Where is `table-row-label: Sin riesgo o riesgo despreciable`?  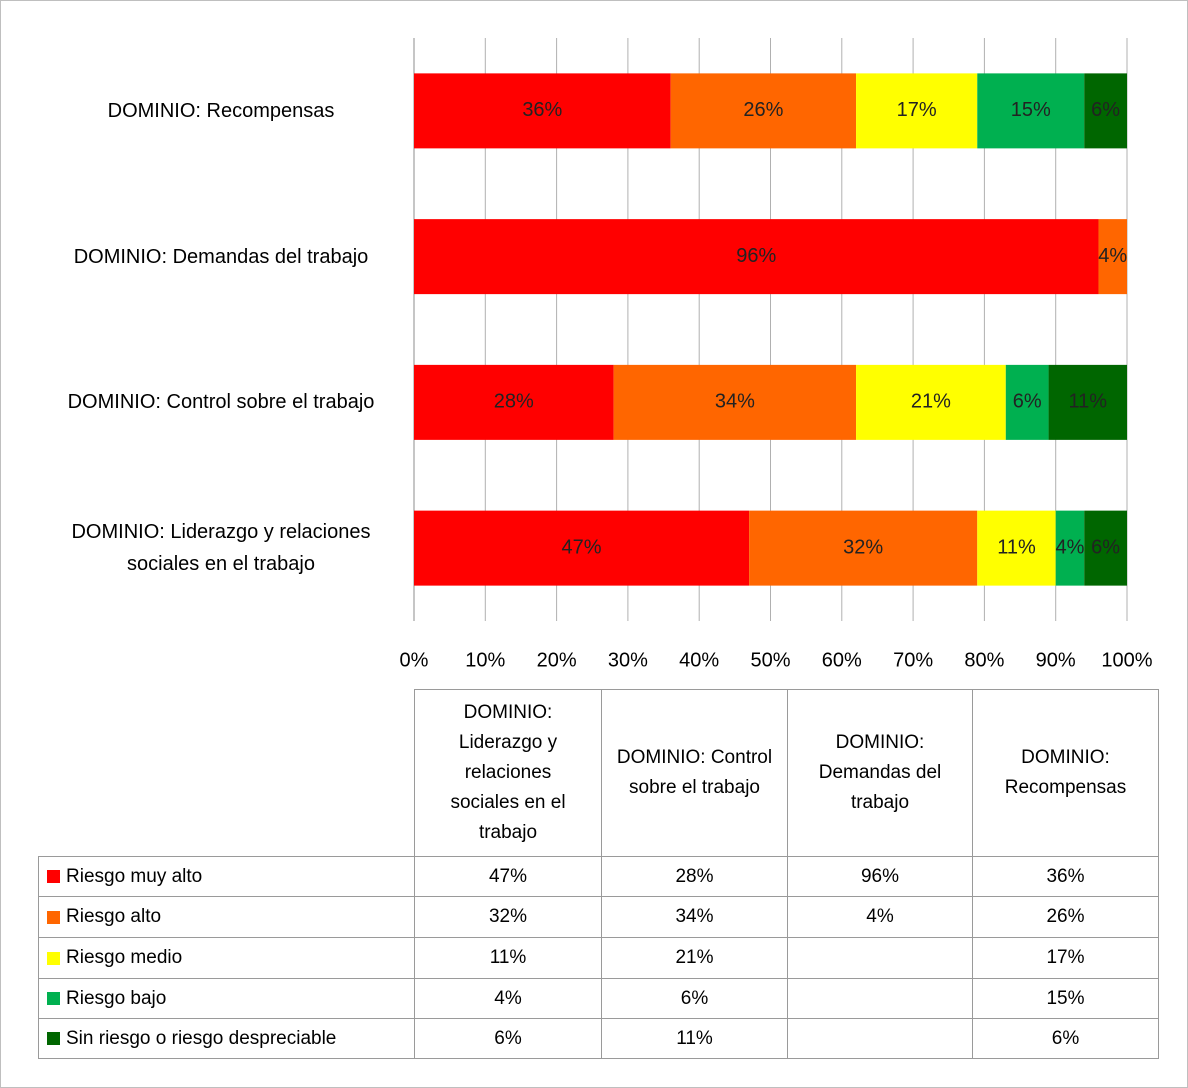 table-row-label: Sin riesgo o riesgo despreciable is located at coordinates (226, 1038).